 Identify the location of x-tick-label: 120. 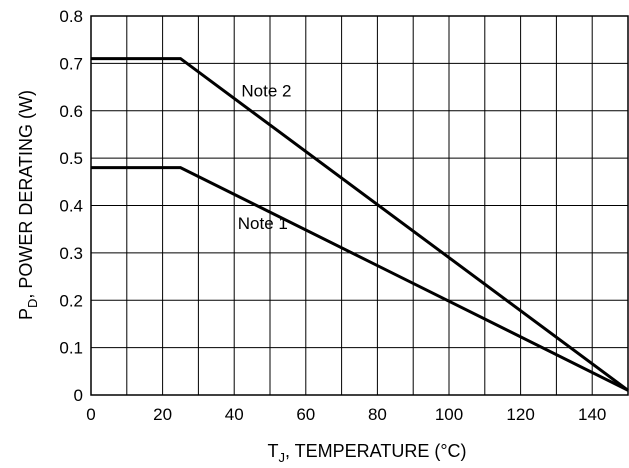
(520, 414).